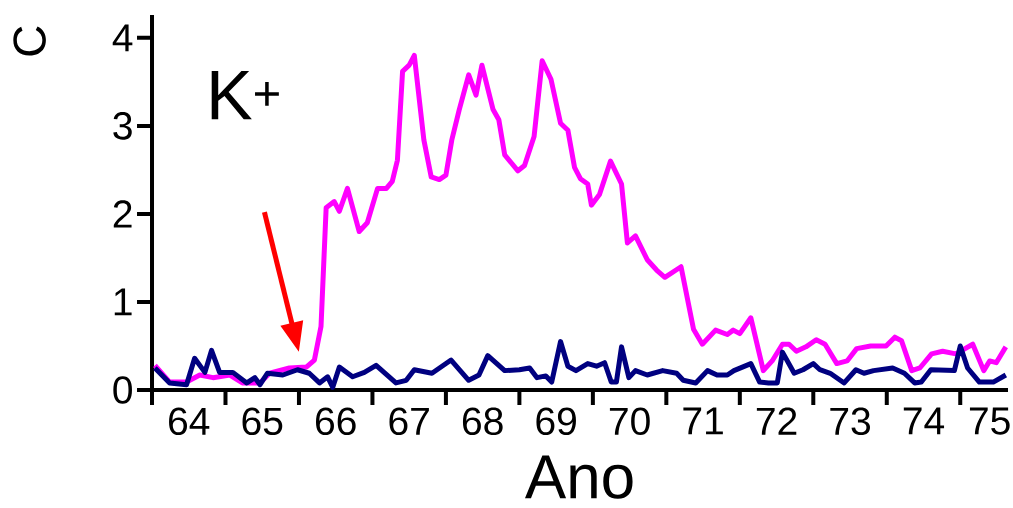 The width and height of the screenshot is (1013, 508). Describe the element at coordinates (262, 421) in the screenshot. I see `x-tick-label: 65` at that location.